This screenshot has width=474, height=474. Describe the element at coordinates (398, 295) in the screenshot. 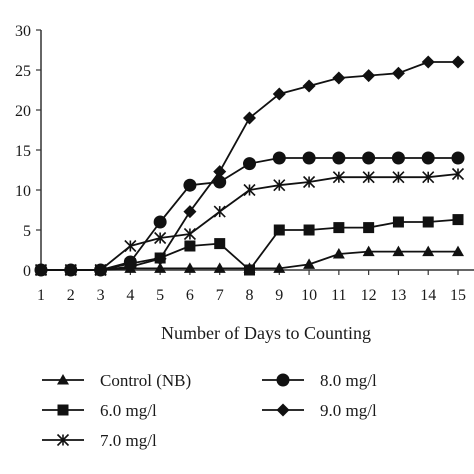

I see `x-tick-label: 13` at that location.